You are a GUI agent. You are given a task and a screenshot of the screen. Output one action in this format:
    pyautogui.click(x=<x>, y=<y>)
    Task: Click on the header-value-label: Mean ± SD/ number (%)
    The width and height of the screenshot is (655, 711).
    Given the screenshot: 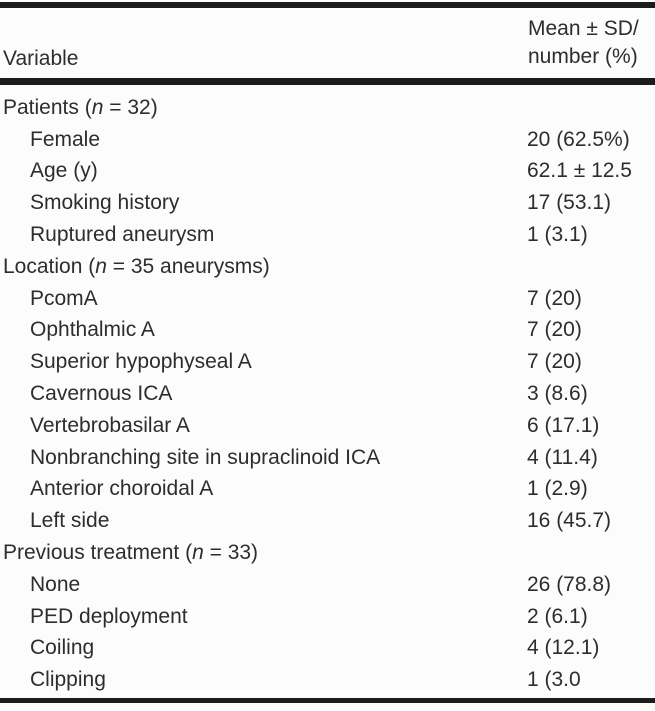 What is the action you would take?
    pyautogui.click(x=590, y=43)
    